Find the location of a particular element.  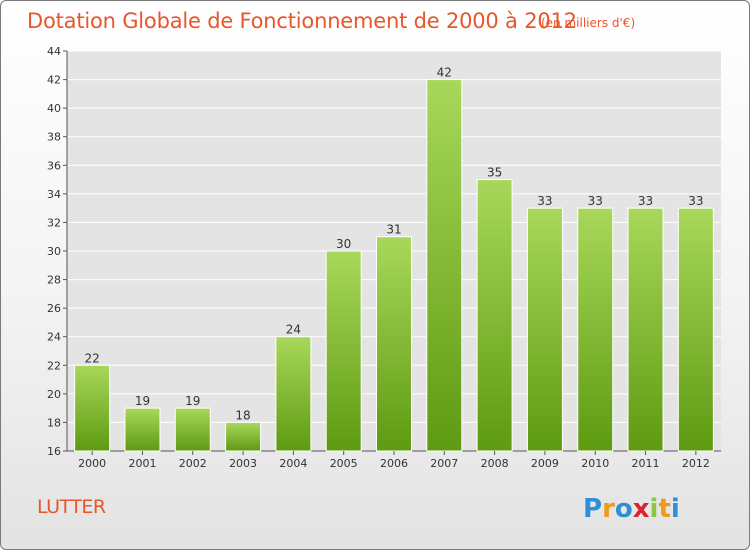

y-tick-label: 42 is located at coordinates (54, 80).